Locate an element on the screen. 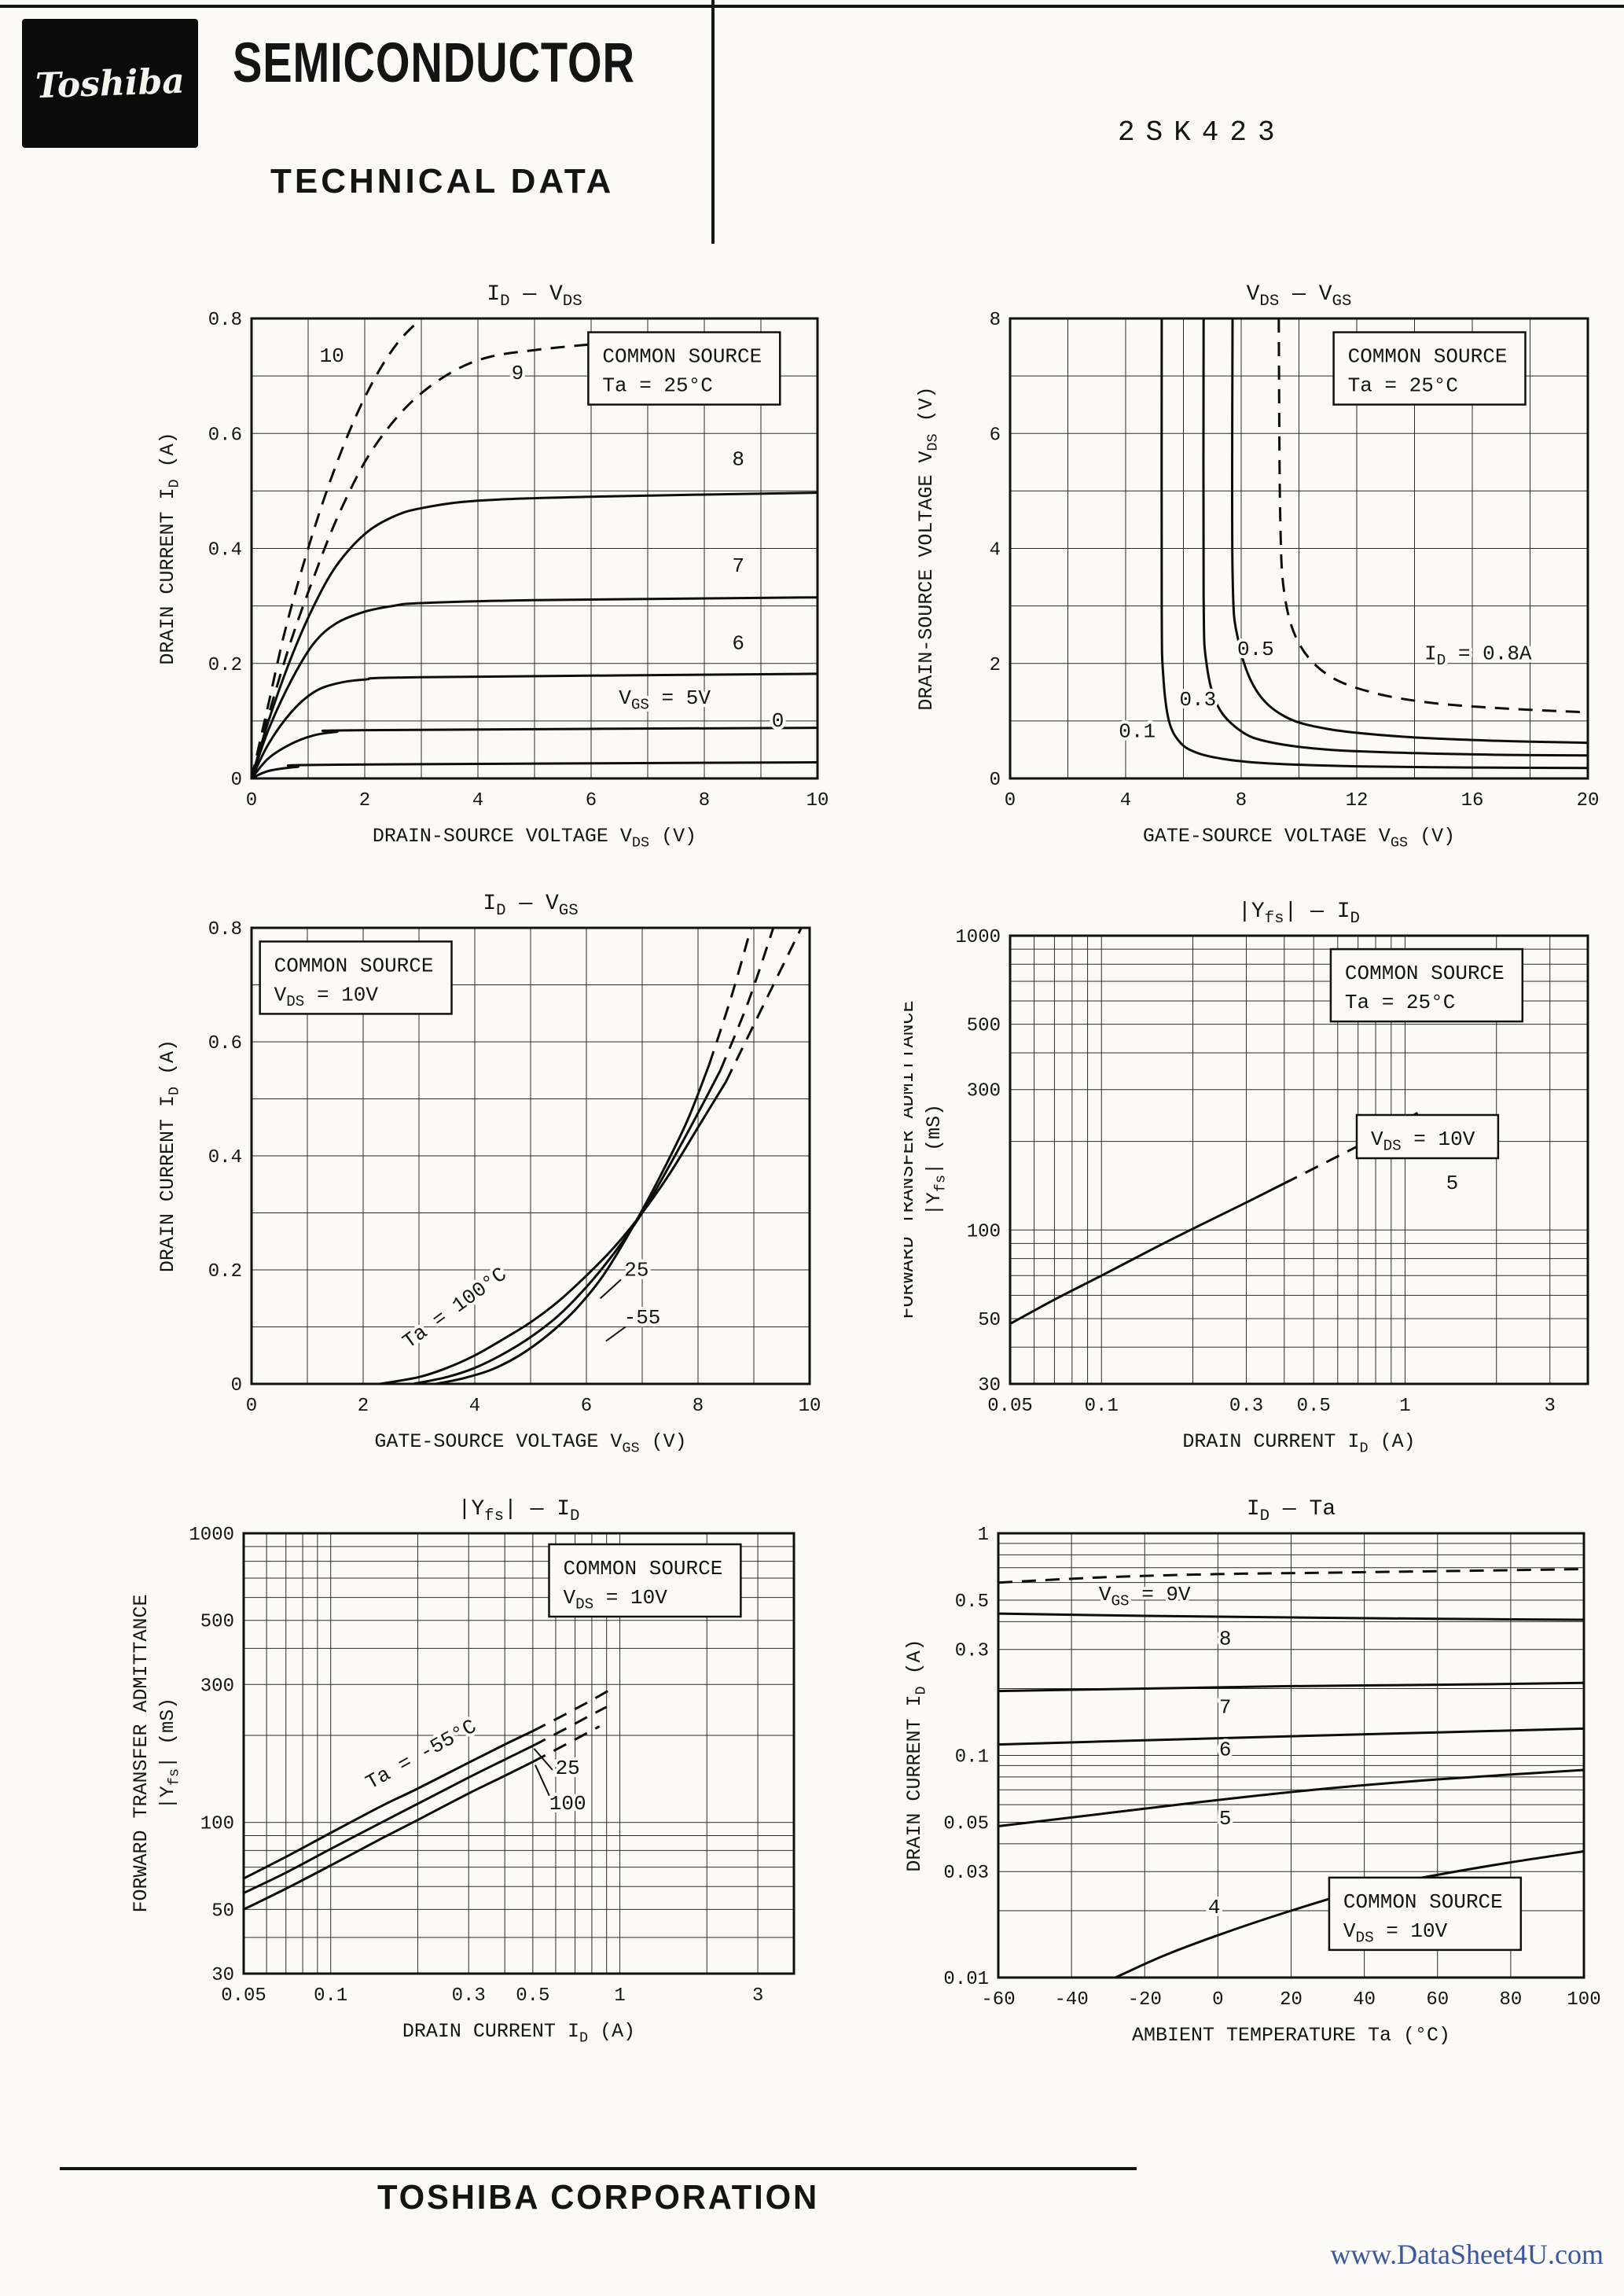  x-tick-label: -20 is located at coordinates (1145, 2000).